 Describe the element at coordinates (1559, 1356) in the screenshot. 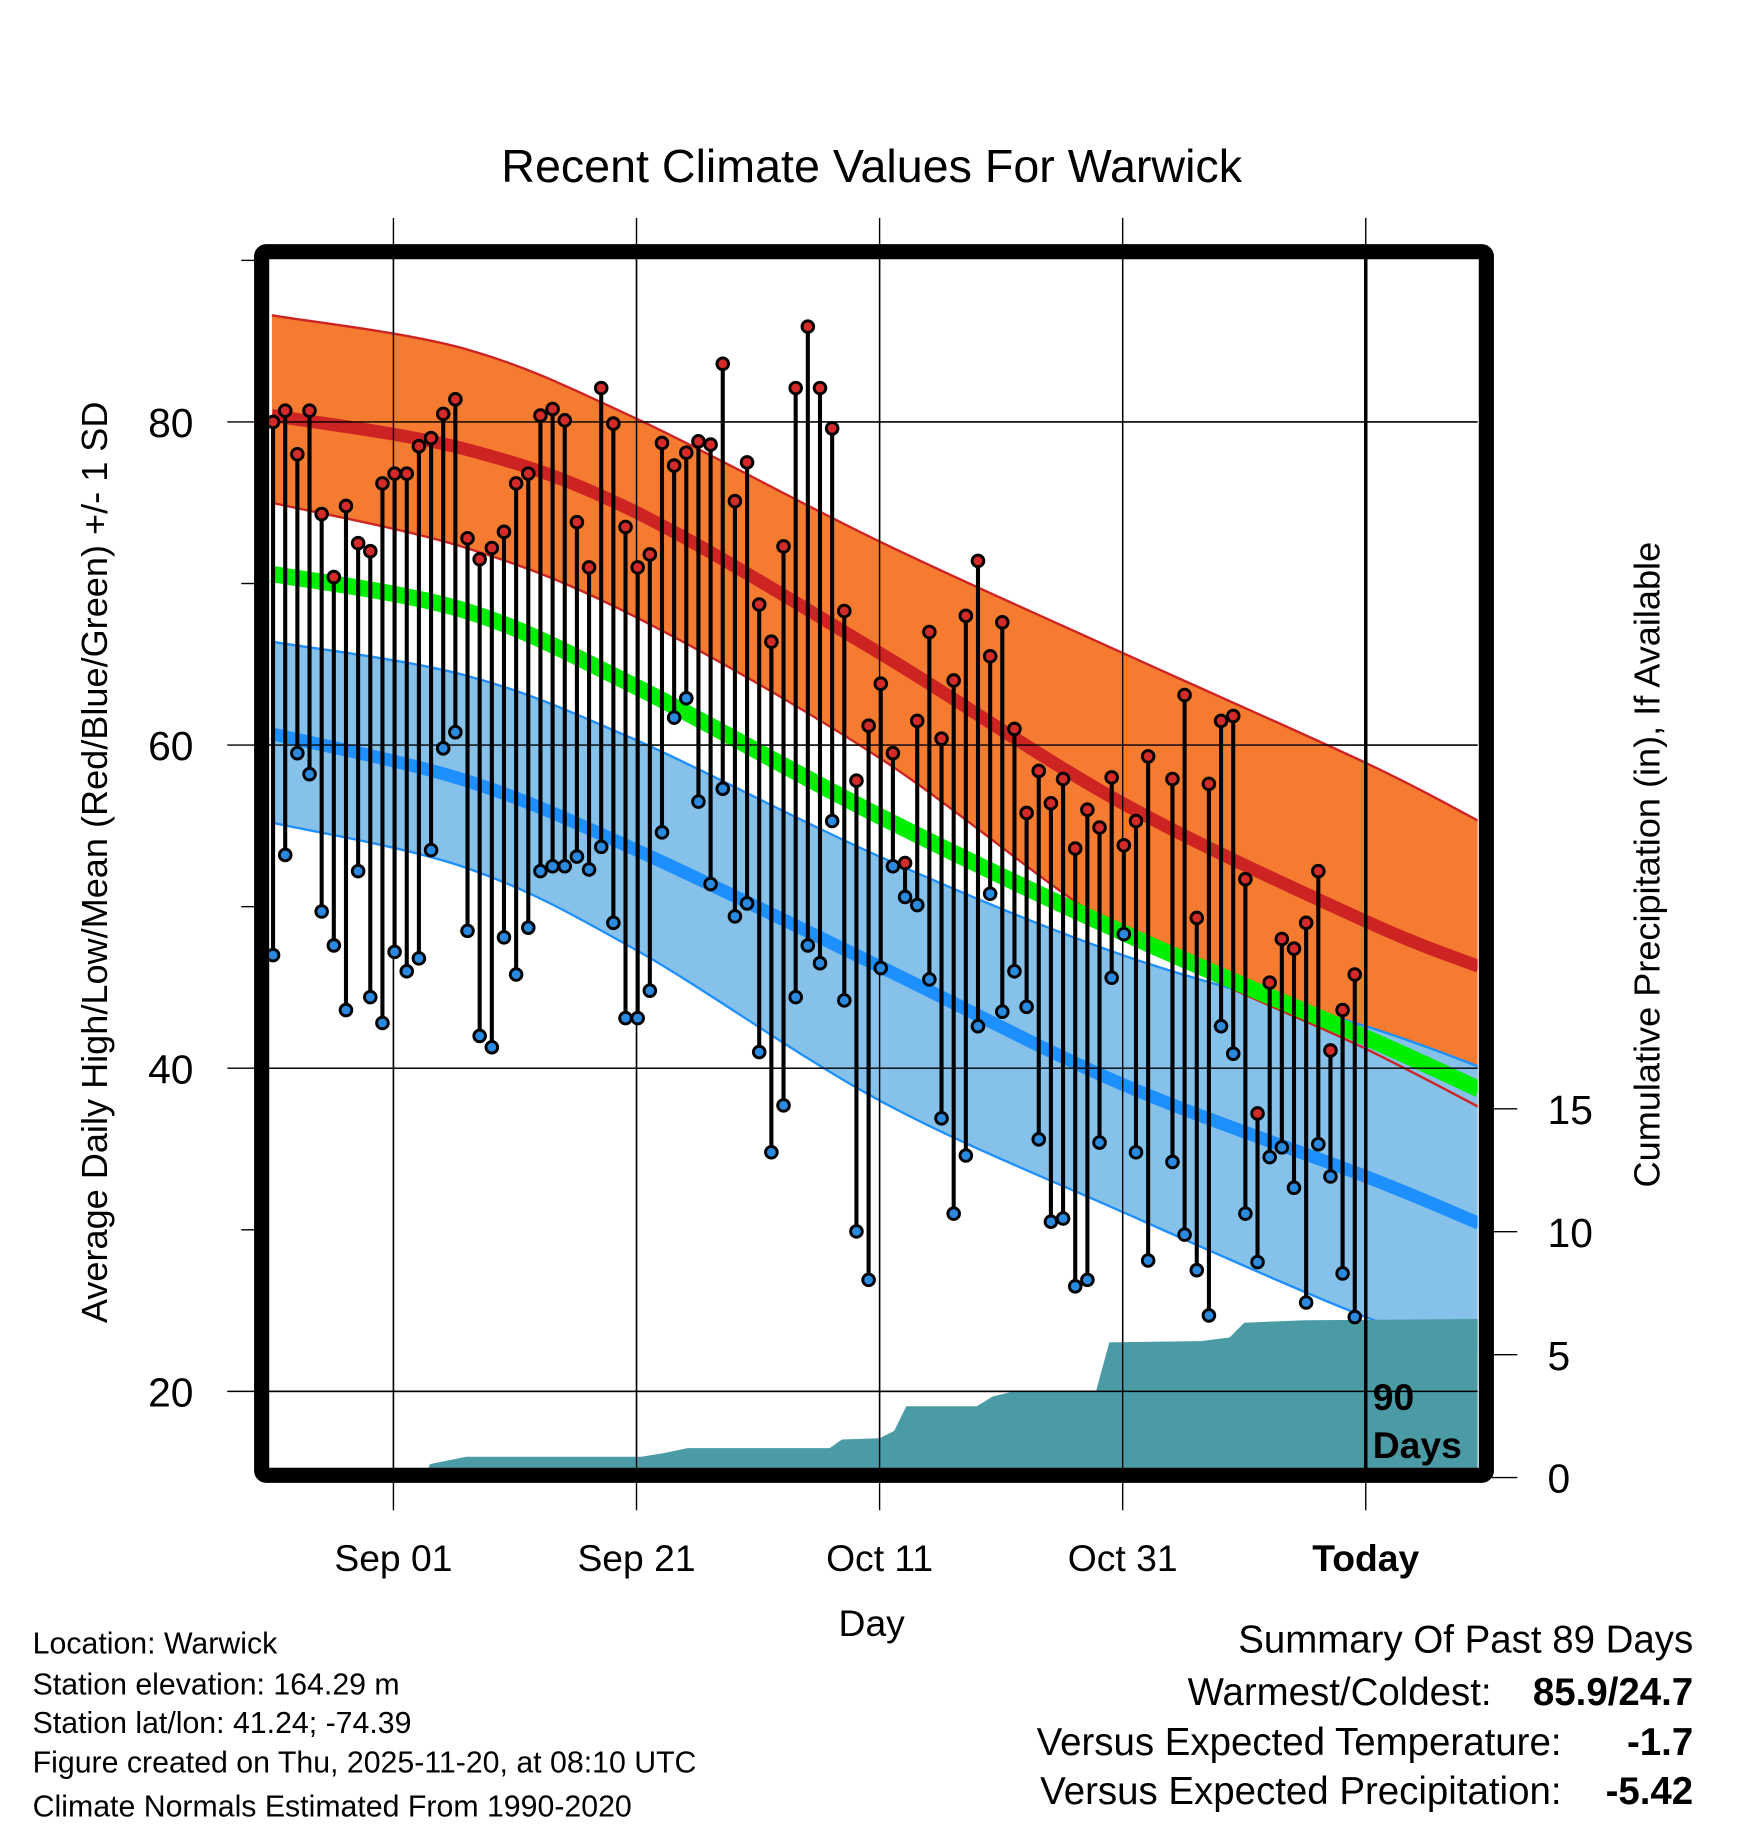

I see `y2-tick-label: 5` at that location.